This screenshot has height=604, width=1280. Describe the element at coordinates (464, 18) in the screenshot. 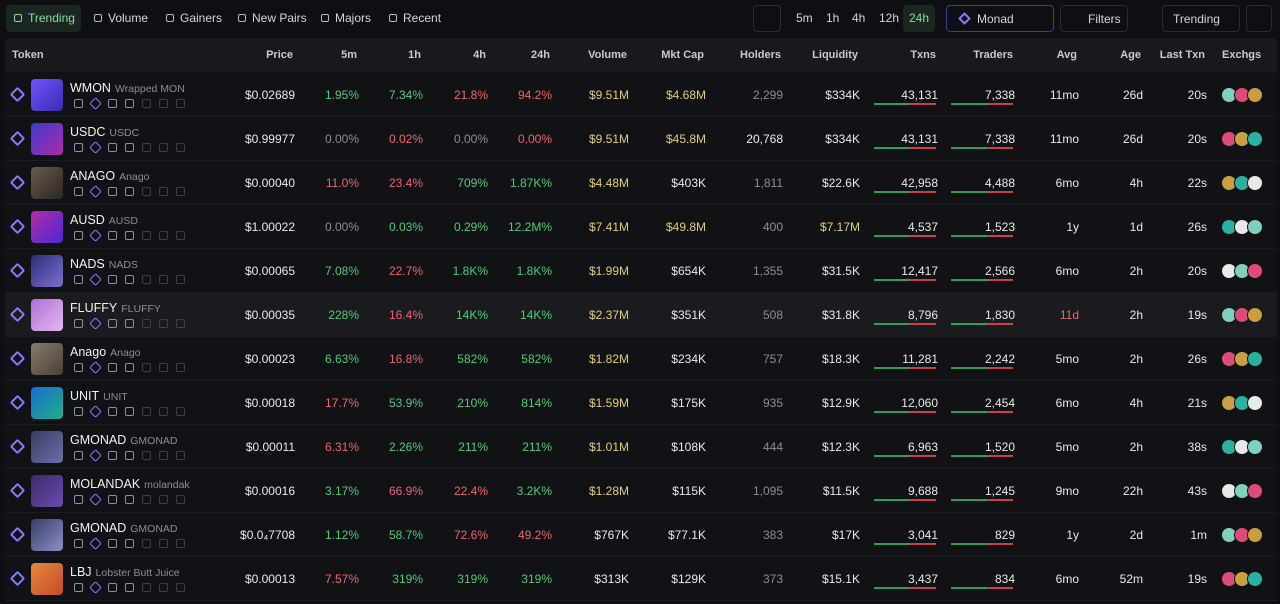

I see `edit-button` at that location.